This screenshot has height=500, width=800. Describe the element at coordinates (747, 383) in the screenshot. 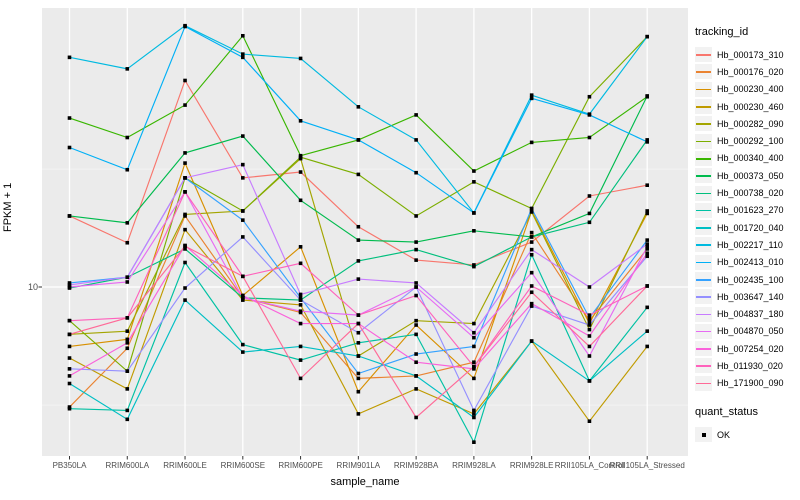

I see `legend-item-Hb_171900_090: Hb_171900_090` at that location.